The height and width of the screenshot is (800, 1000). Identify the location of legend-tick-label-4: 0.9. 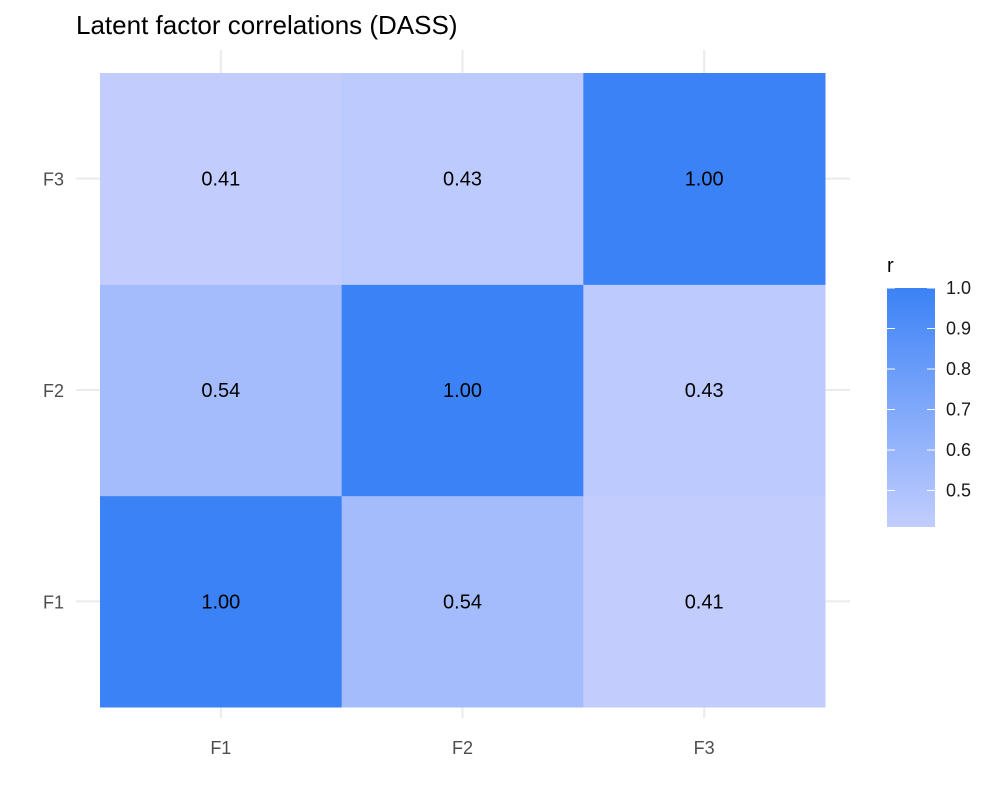
(958, 329).